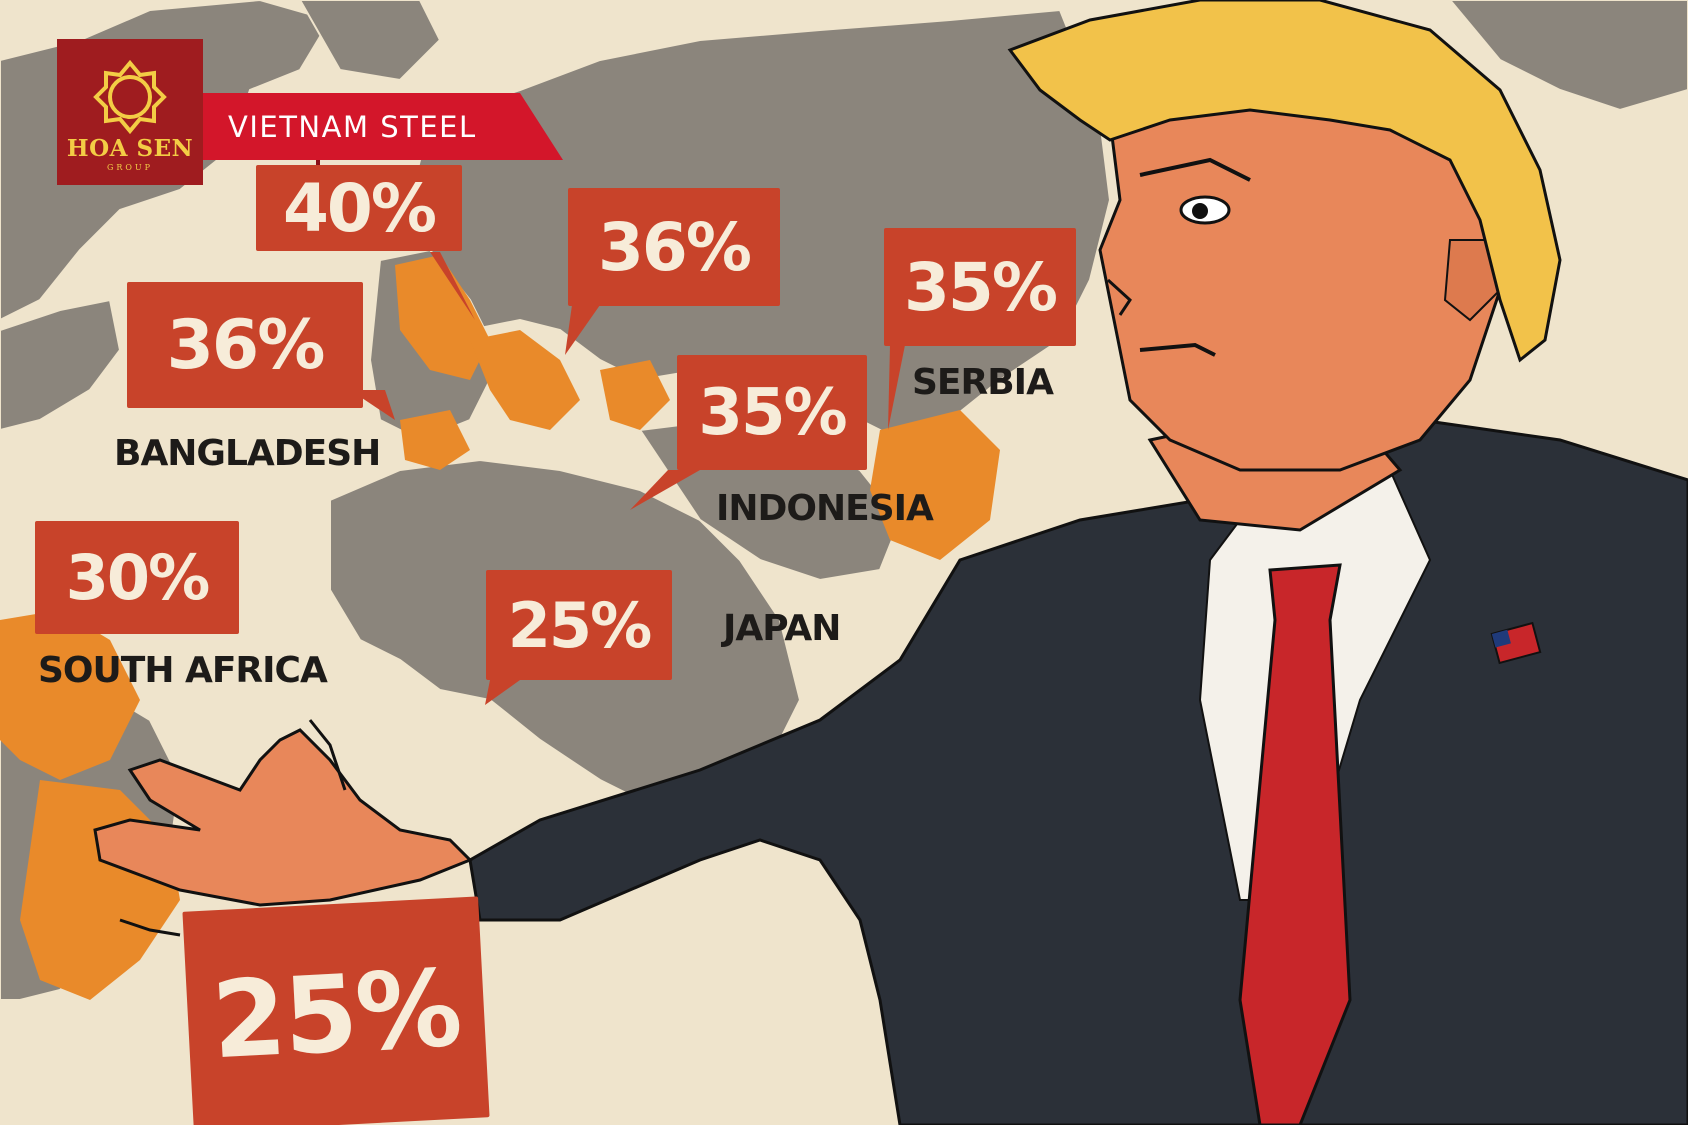 This screenshot has width=1688, height=1125. Describe the element at coordinates (183, 670) in the screenshot. I see `country-label-south-africa: SOUTH AFRICA` at that location.